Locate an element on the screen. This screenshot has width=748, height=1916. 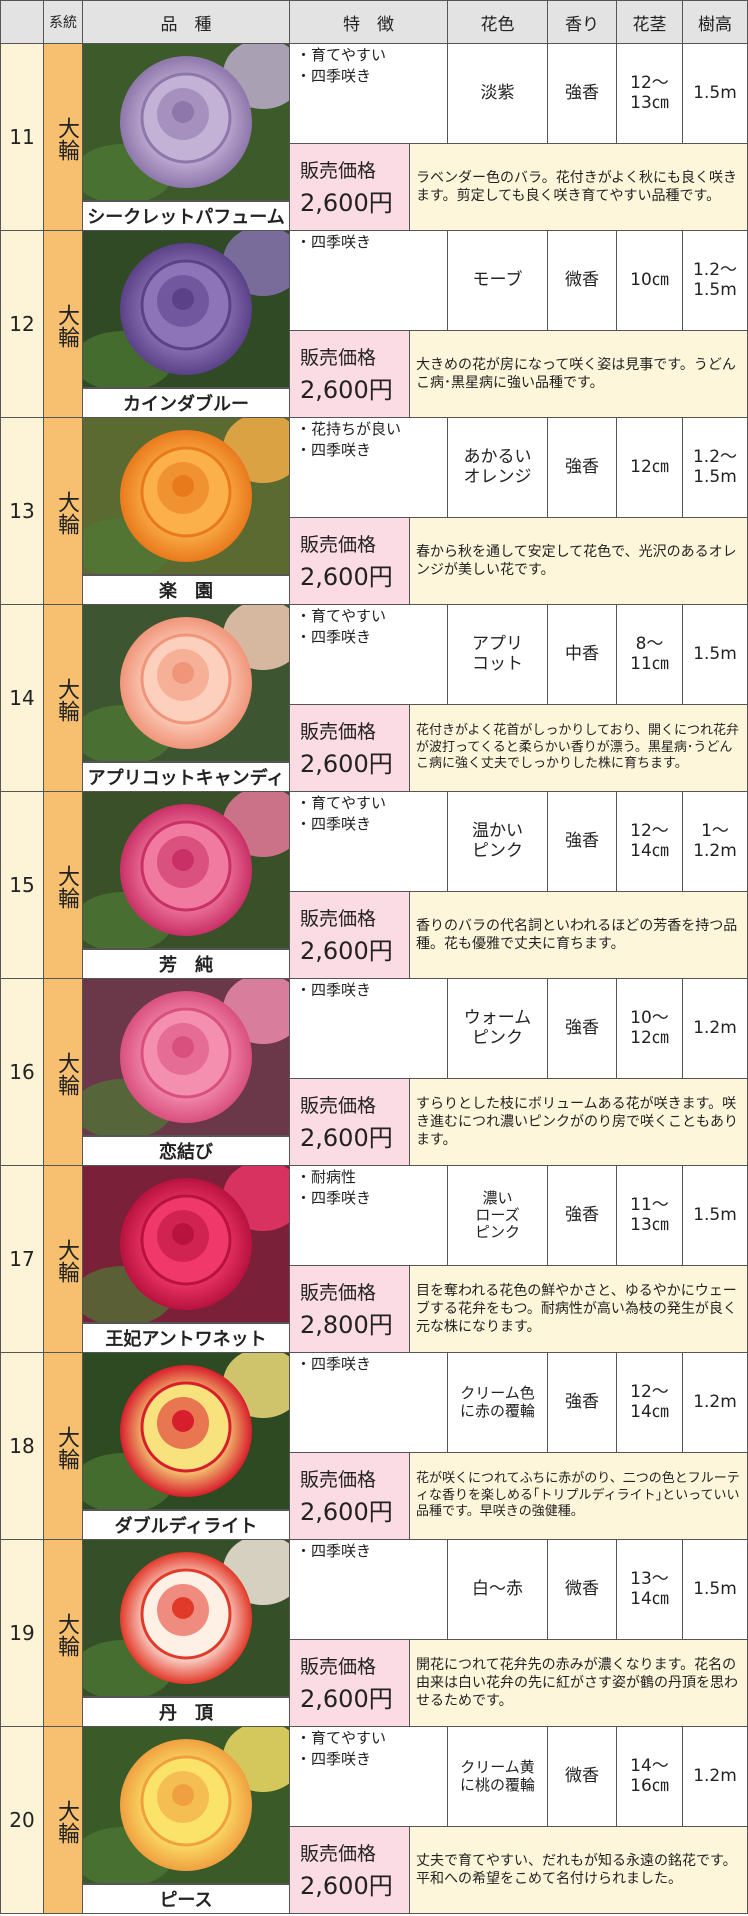
fragrance: 中香 is located at coordinates (582, 655).